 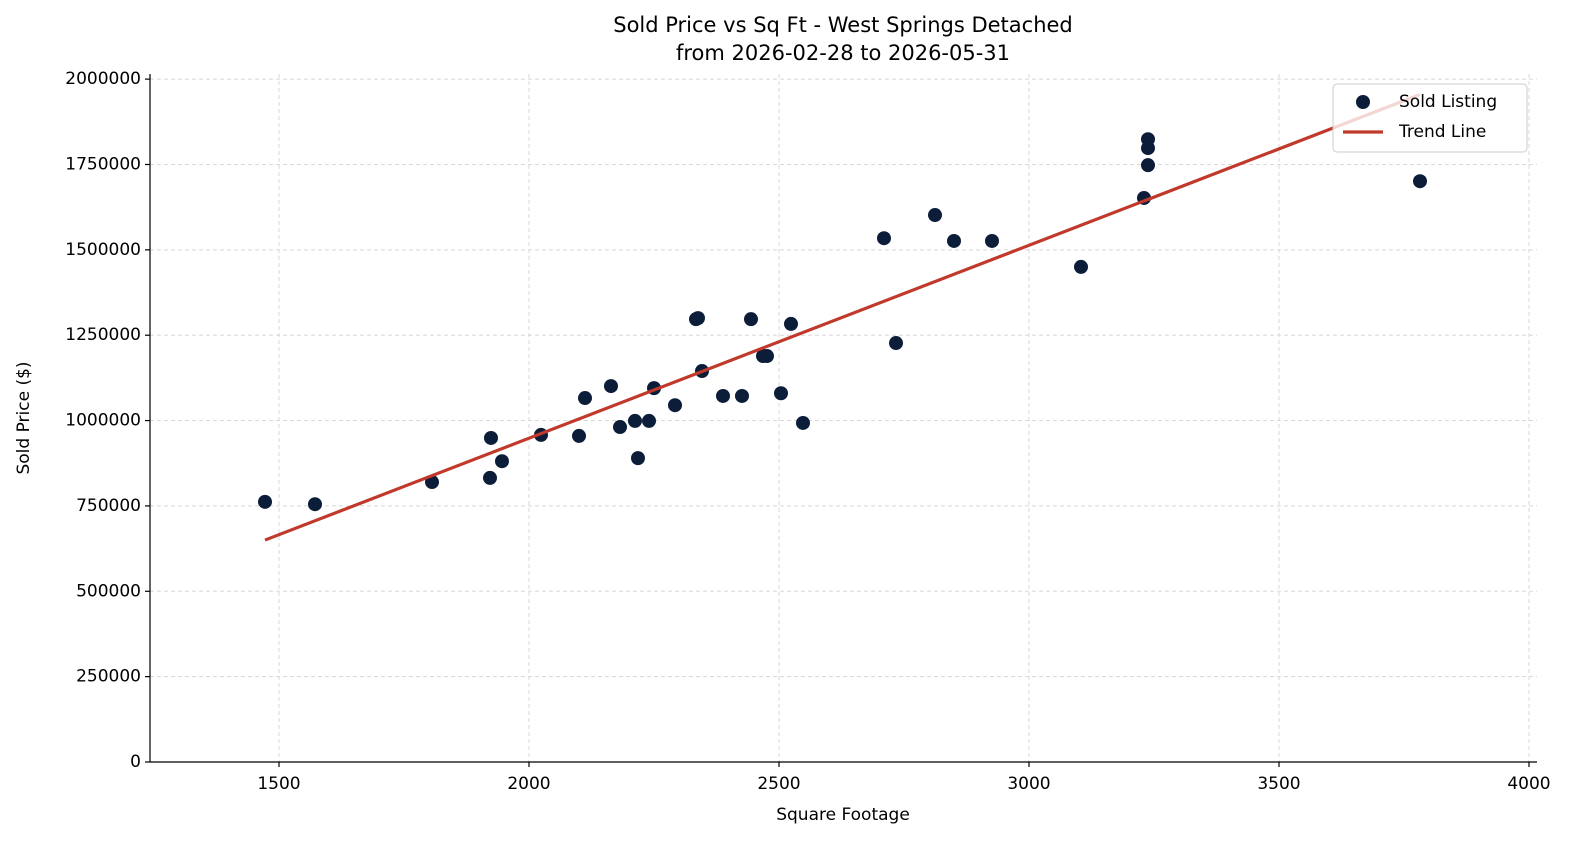 What do you see at coordinates (1528, 784) in the screenshot?
I see `x-tick-label: 4000` at bounding box center [1528, 784].